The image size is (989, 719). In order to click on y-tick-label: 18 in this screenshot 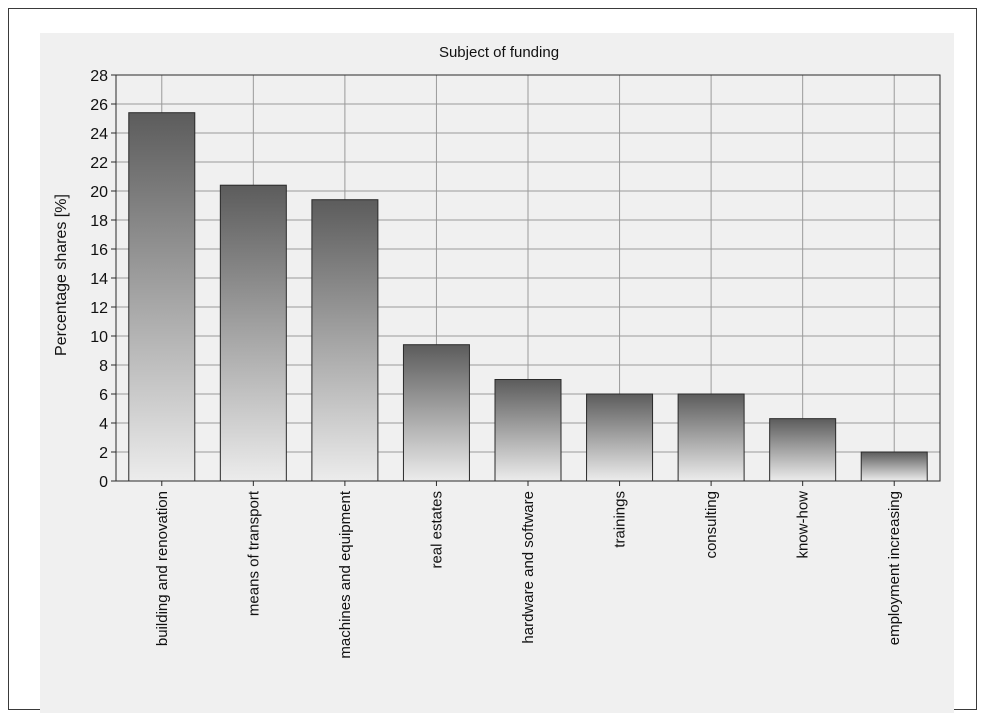, I will do `click(99, 221)`.